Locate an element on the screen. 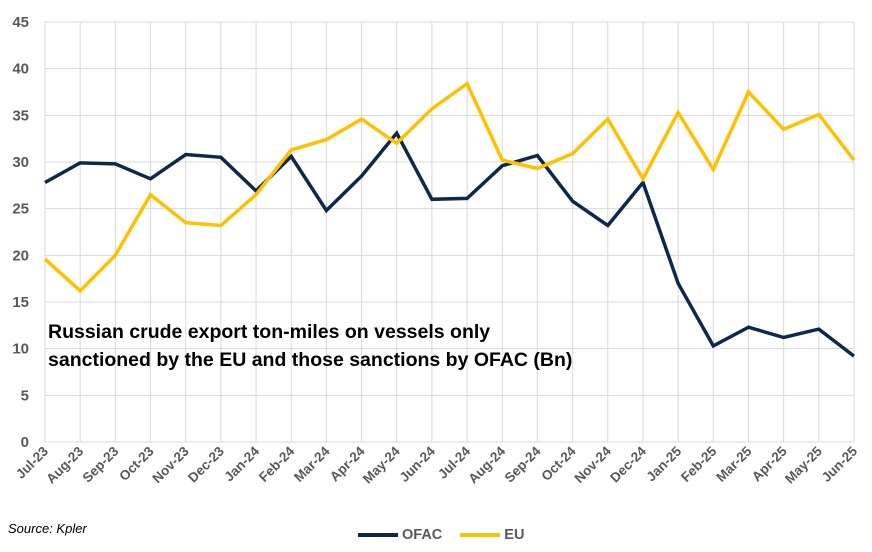 The height and width of the screenshot is (552, 872). x-tick-label: Jun-25 is located at coordinates (840, 464).